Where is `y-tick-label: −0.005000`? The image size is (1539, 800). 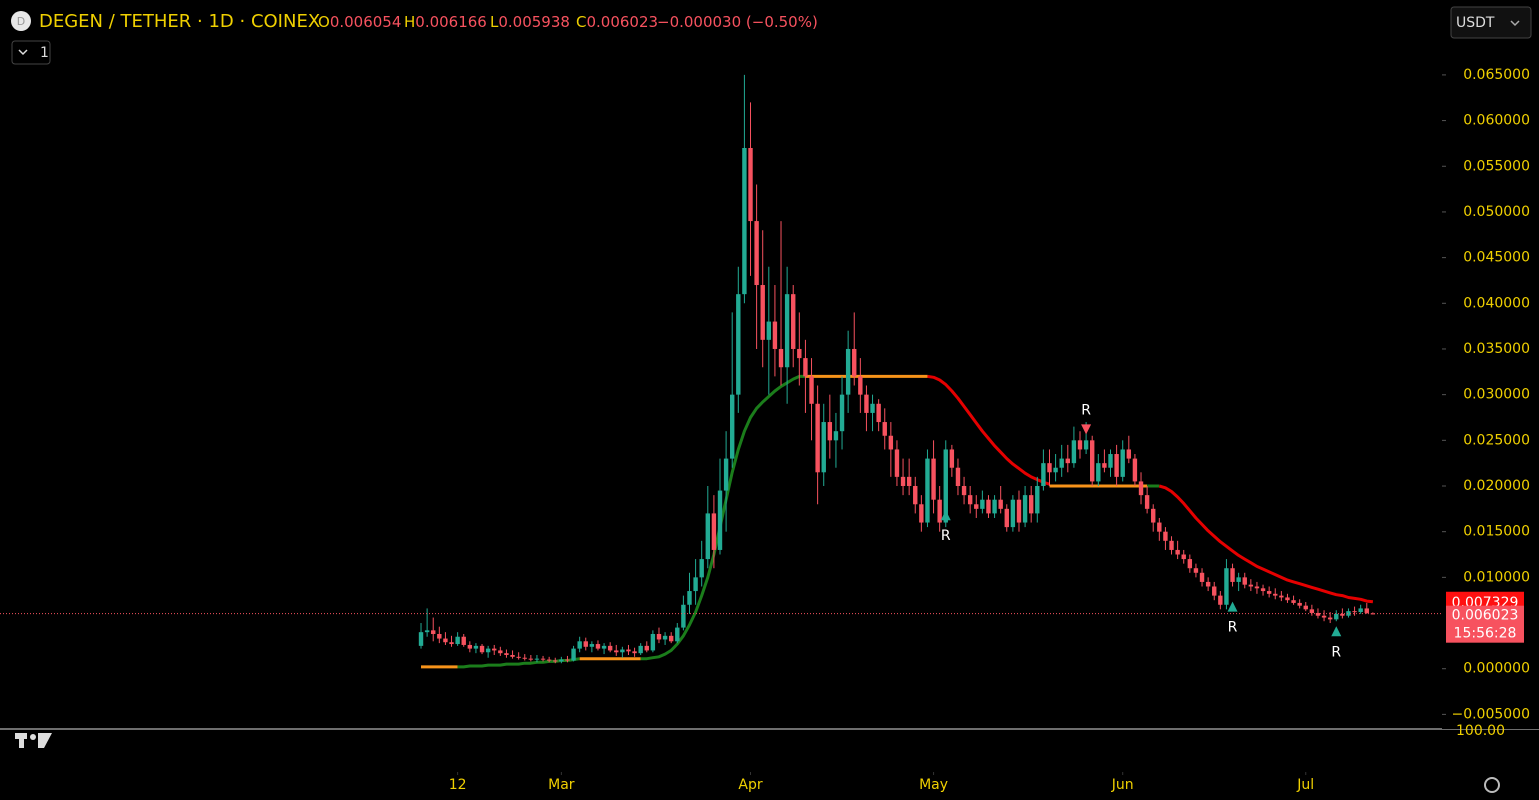
y-tick-label: −0.005000 is located at coordinates (1490, 714).